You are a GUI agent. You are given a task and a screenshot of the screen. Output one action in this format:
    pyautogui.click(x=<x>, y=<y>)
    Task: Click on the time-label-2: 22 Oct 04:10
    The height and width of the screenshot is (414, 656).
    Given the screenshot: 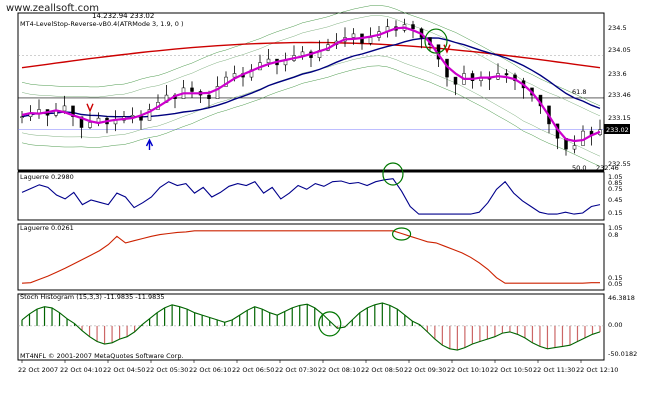 What is the action you would take?
    pyautogui.click(x=81, y=370)
    